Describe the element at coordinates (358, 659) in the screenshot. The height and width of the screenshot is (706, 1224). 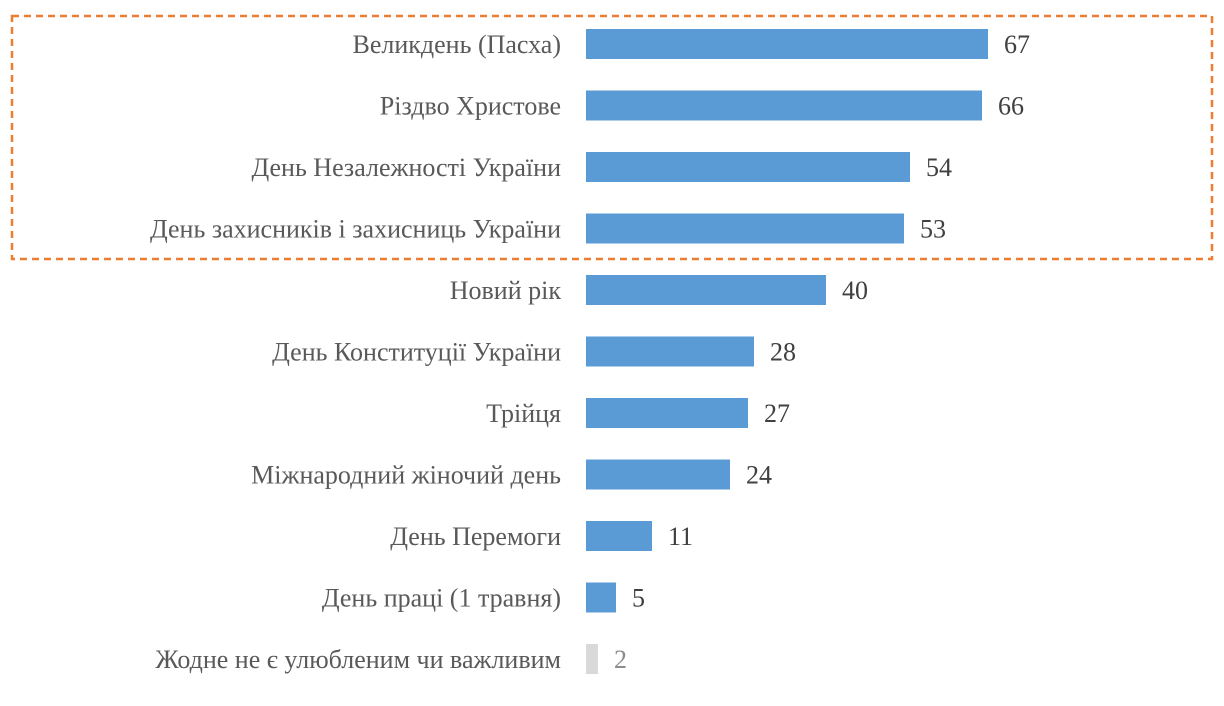
I see `category-label: Жодне не є улюбленим чи важливим` at that location.